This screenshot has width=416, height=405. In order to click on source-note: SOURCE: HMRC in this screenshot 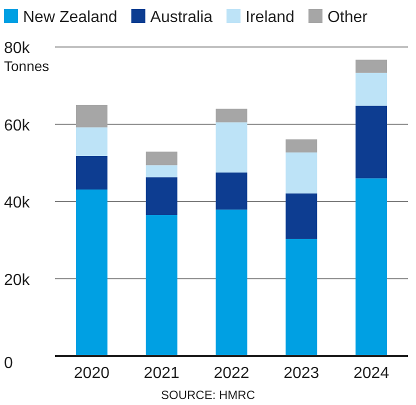, I will do `click(208, 395)`.